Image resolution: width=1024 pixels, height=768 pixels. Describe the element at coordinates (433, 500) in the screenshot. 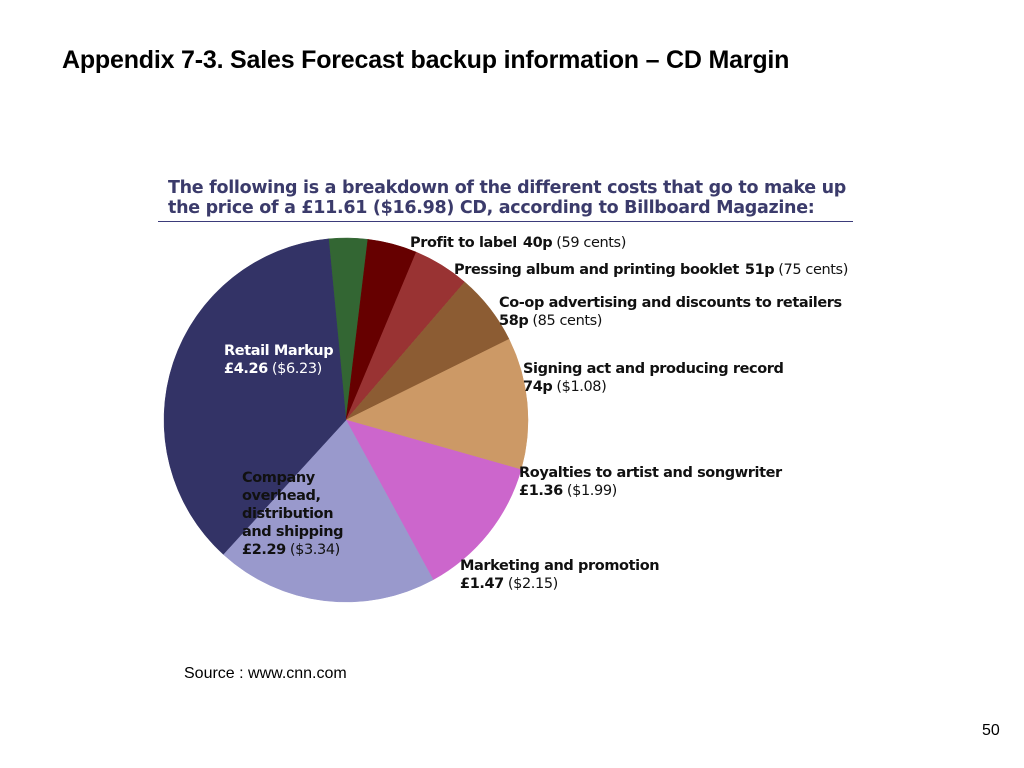

I see `pie-slice-marketing-and-promotion` at that location.